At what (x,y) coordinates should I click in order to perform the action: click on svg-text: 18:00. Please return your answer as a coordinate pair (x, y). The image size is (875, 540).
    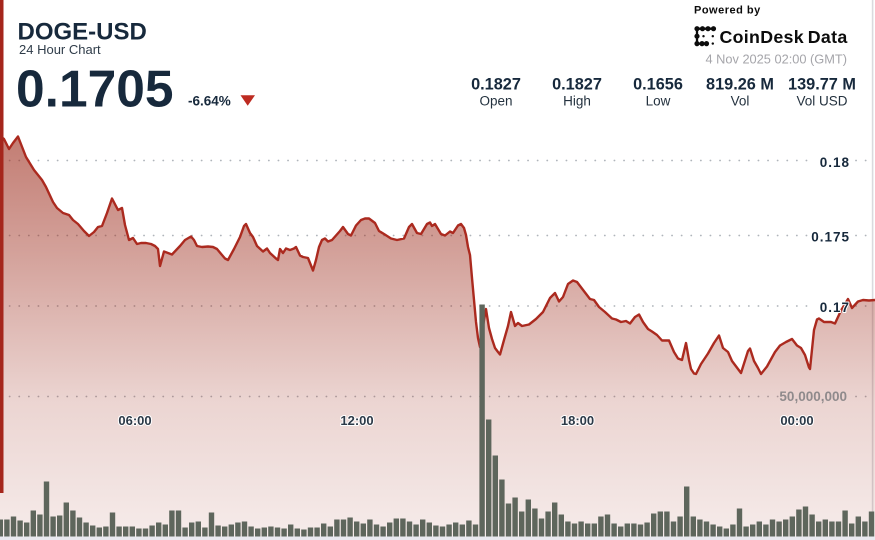
    Looking at the image, I should click on (577, 420).